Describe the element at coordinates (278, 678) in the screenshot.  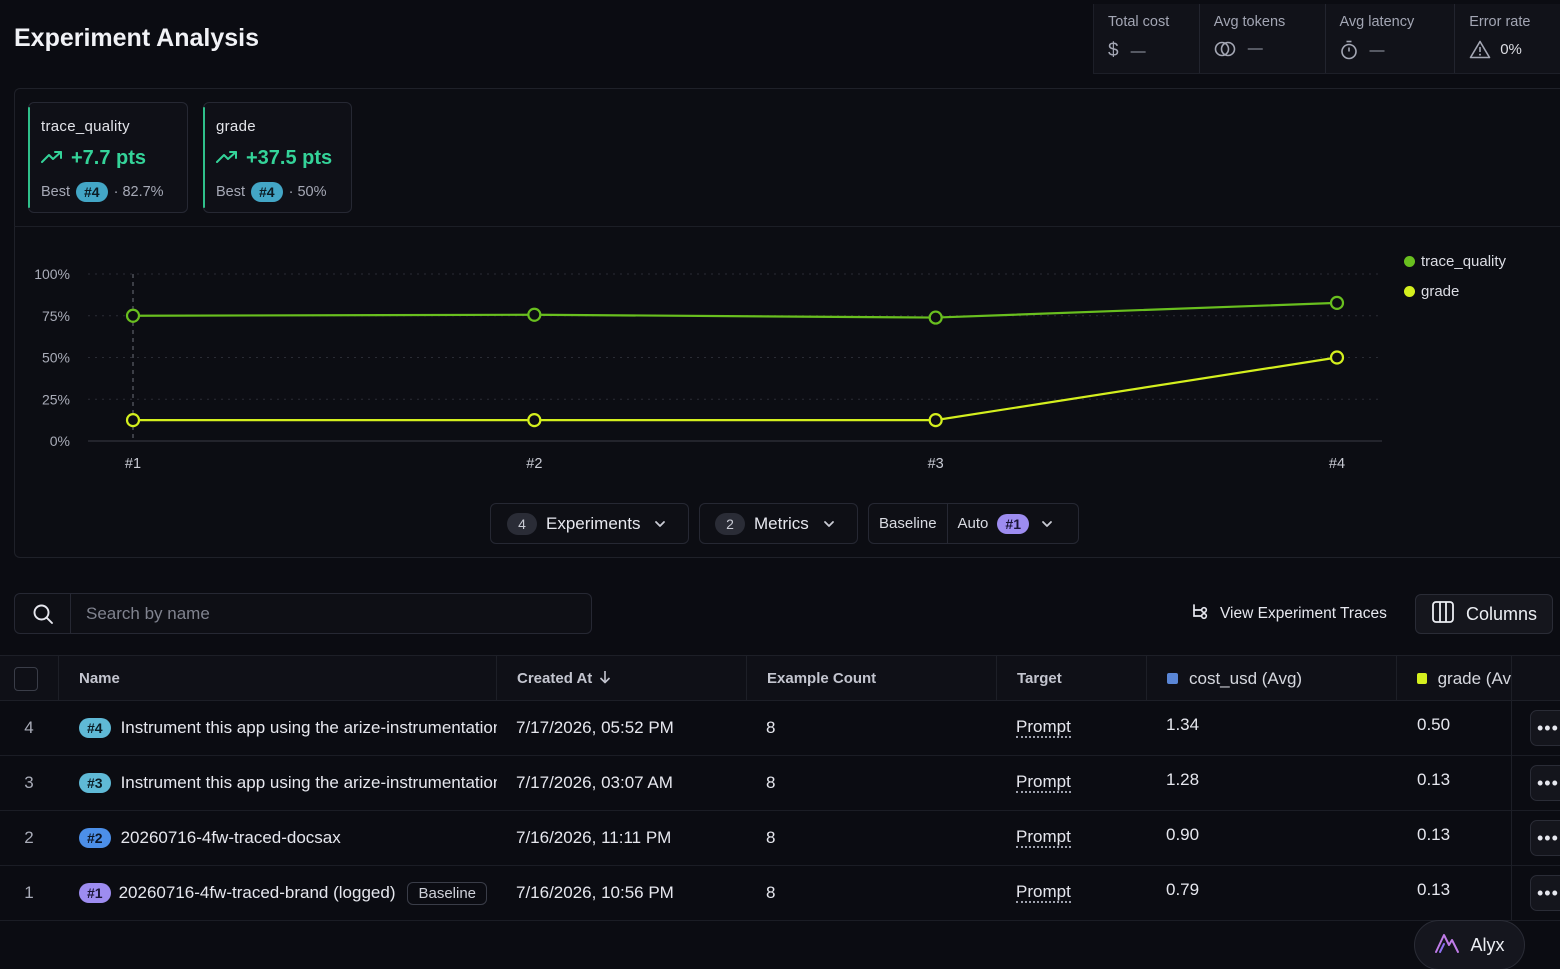
I see `column-header-name: Name` at that location.